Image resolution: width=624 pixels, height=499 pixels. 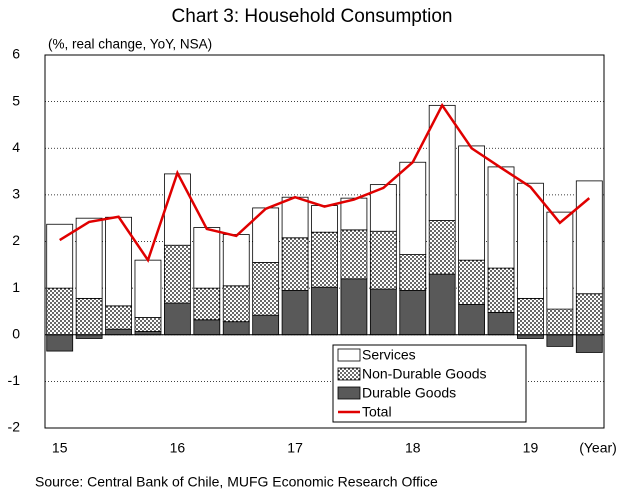 What do you see at coordinates (16, 147) in the screenshot?
I see `y-tick-label: 4` at bounding box center [16, 147].